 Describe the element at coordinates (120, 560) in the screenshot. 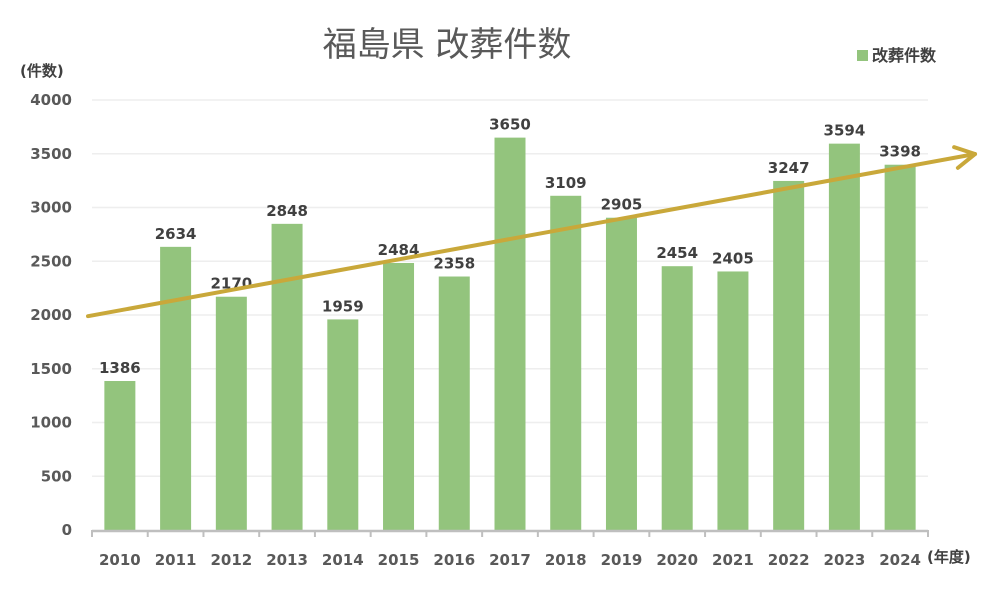

I see `x-tick-label: 2010` at that location.